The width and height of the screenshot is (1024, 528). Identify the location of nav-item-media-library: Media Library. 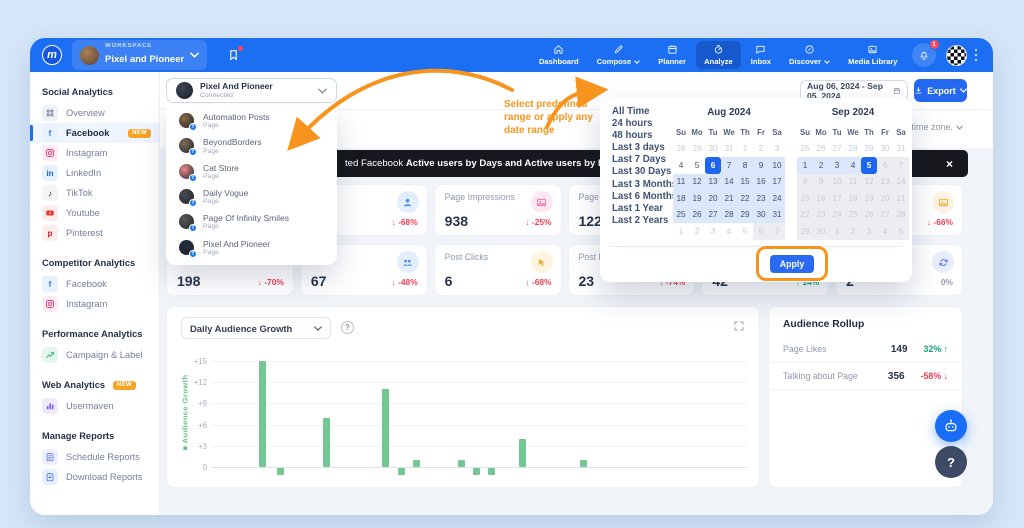
(872, 55).